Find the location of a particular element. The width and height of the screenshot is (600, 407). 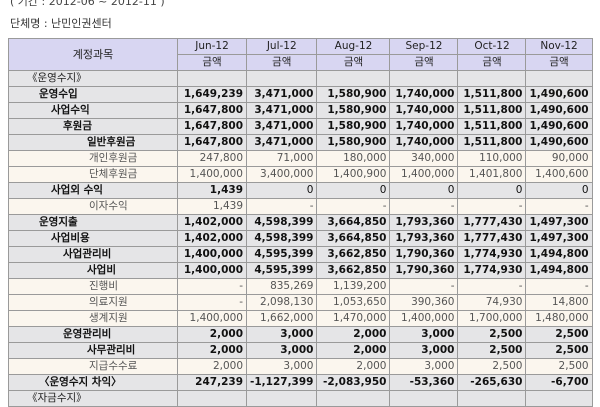

amount-cell: 247,800 is located at coordinates (212, 158).